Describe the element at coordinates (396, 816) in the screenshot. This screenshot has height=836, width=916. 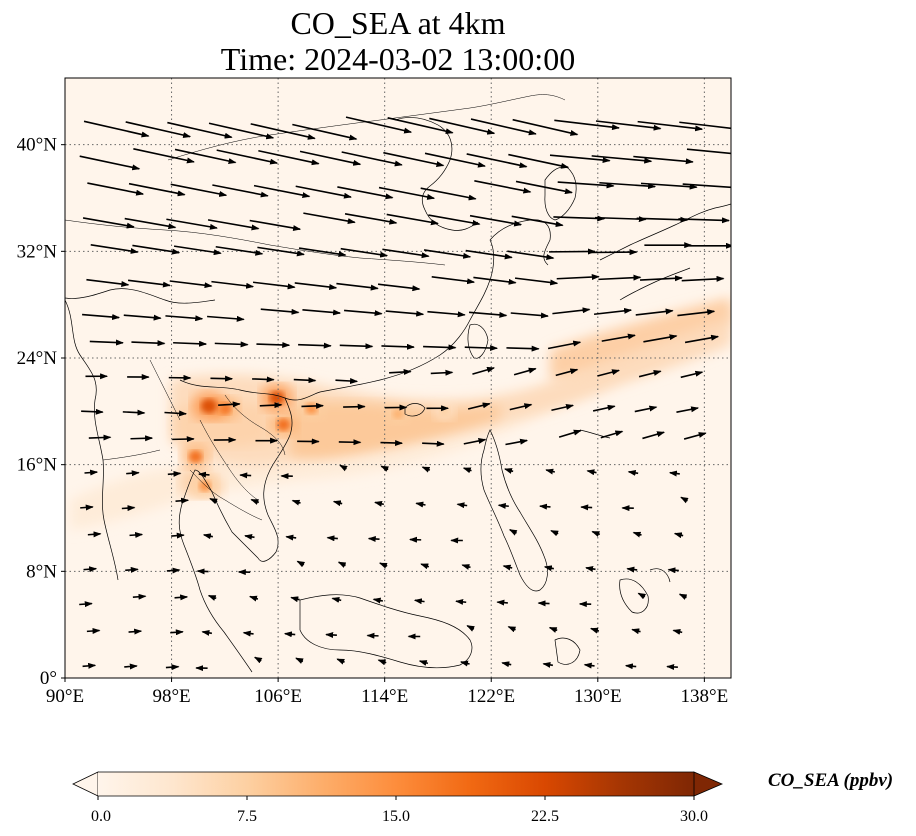
I see `colorbar-tick-label: 15.0` at that location.